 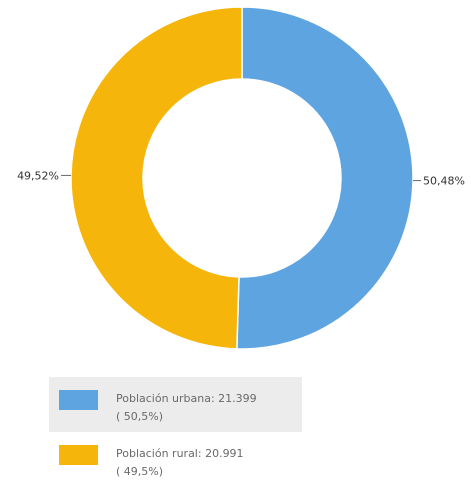 What do you see at coordinates (444, 181) in the screenshot?
I see `slice-label-urban: 50,48%` at bounding box center [444, 181].